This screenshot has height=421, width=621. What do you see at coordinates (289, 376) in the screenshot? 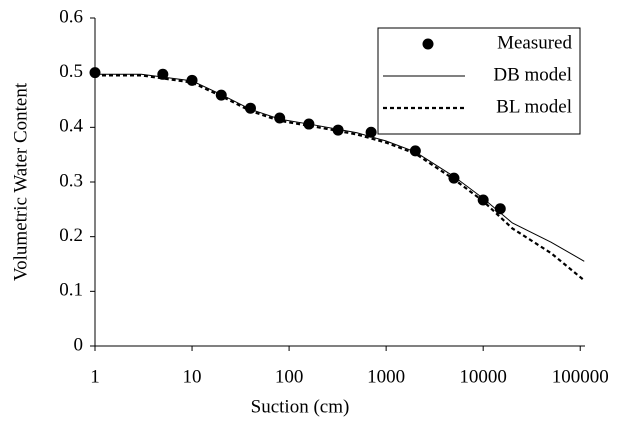
I see `x-tick-label: 100` at bounding box center [289, 376].